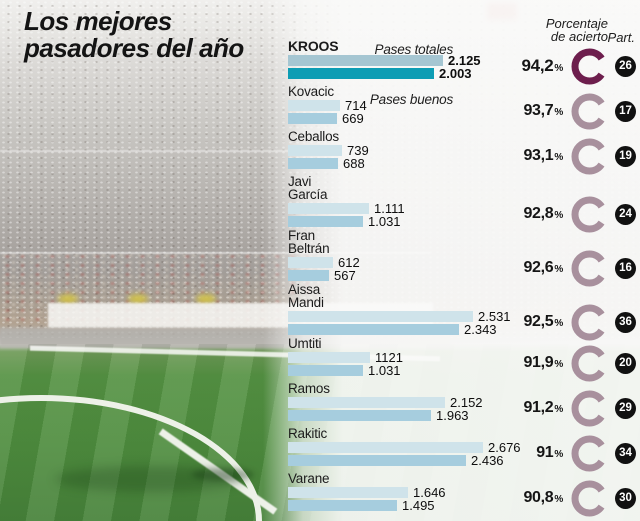 The image size is (640, 521). What do you see at coordinates (494, 316) in the screenshot?
I see `value-pases-totales: 2.531` at bounding box center [494, 316].